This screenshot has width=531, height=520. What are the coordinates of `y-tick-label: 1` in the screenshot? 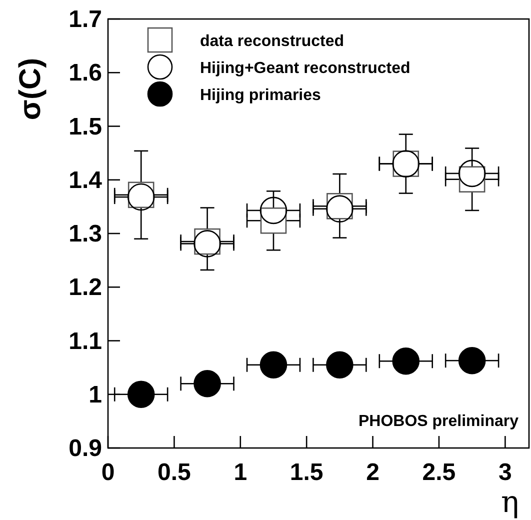 It's located at (95, 394).